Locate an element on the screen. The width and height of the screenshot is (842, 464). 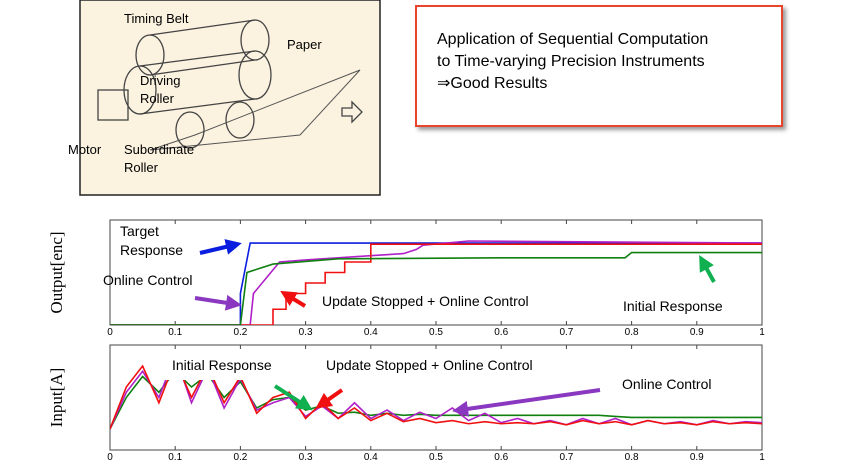
callout-line: Application of Sequential Computation is located at coordinates (573, 39).